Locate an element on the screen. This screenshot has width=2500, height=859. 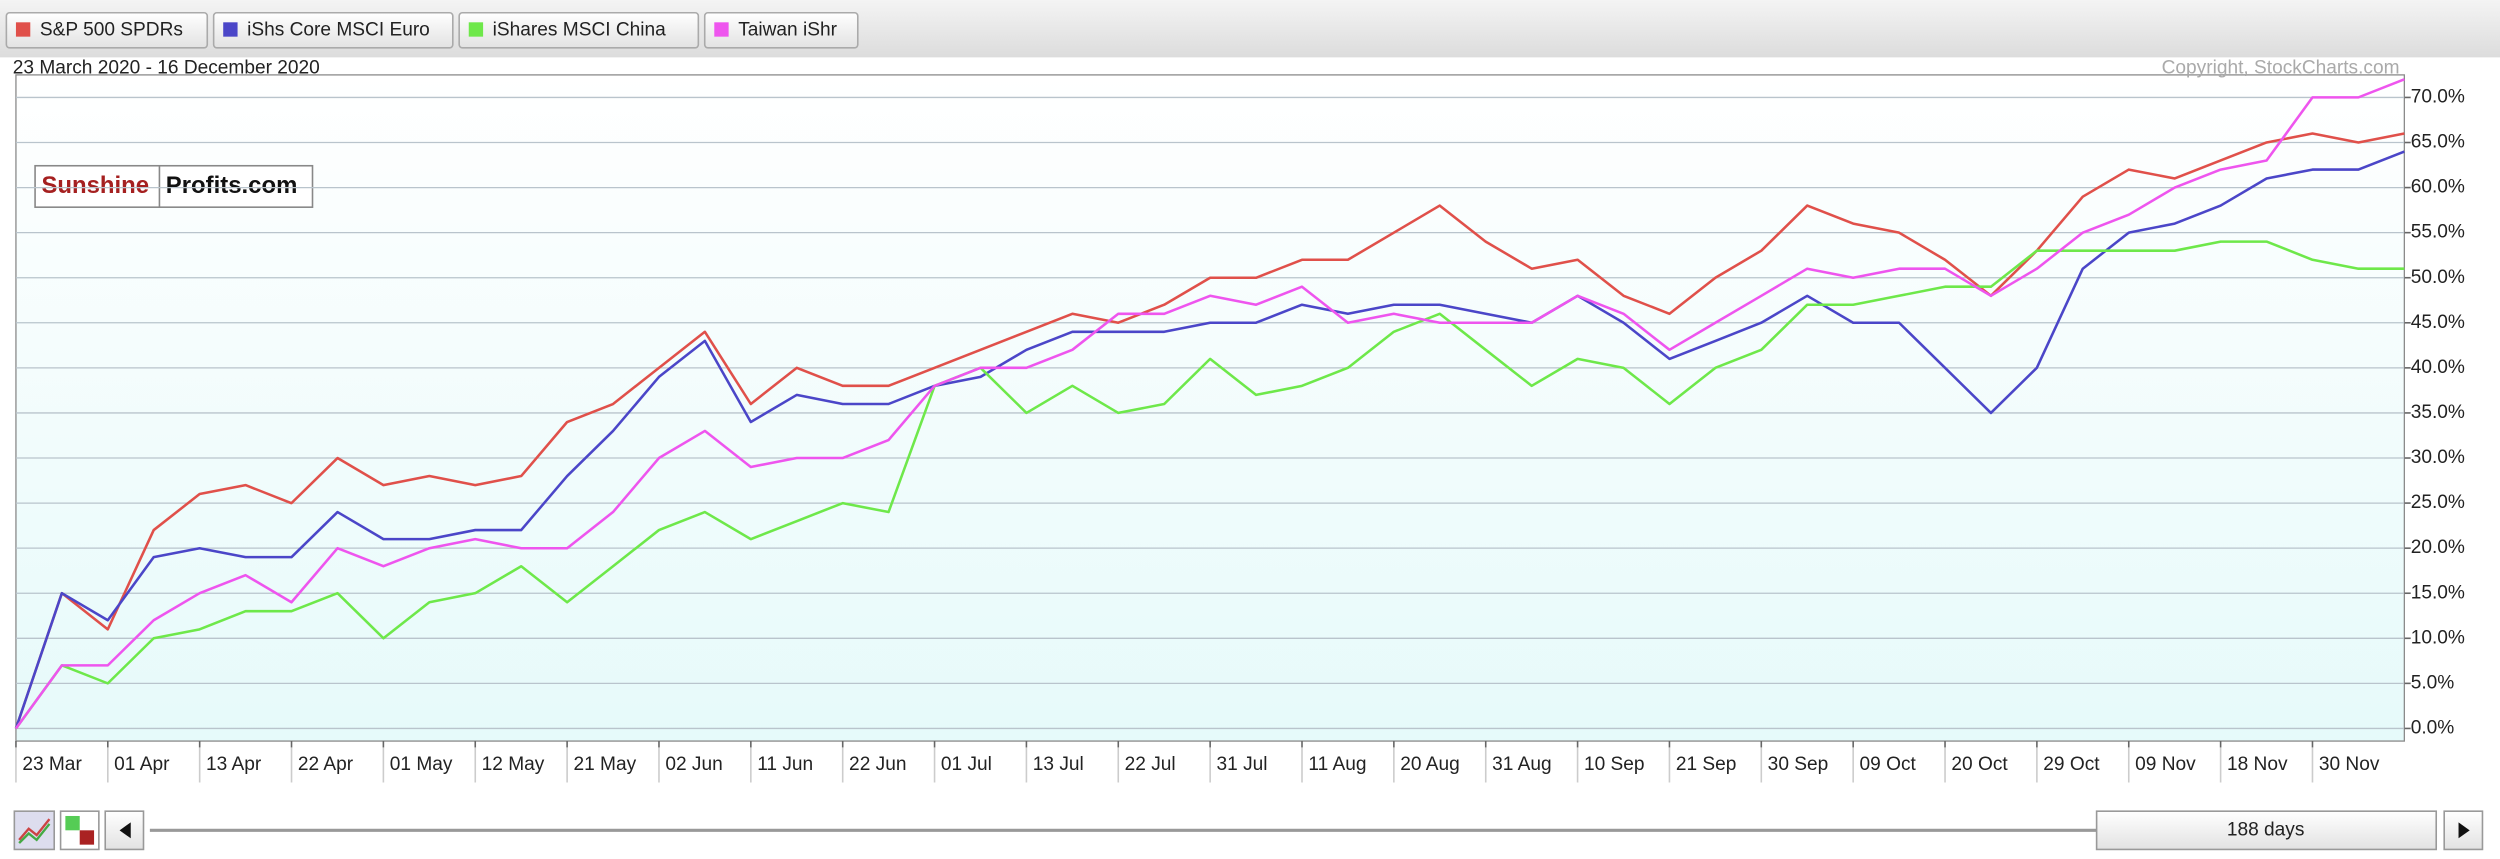
copyright: Copyright, StockCharts.com is located at coordinates (2281, 68).